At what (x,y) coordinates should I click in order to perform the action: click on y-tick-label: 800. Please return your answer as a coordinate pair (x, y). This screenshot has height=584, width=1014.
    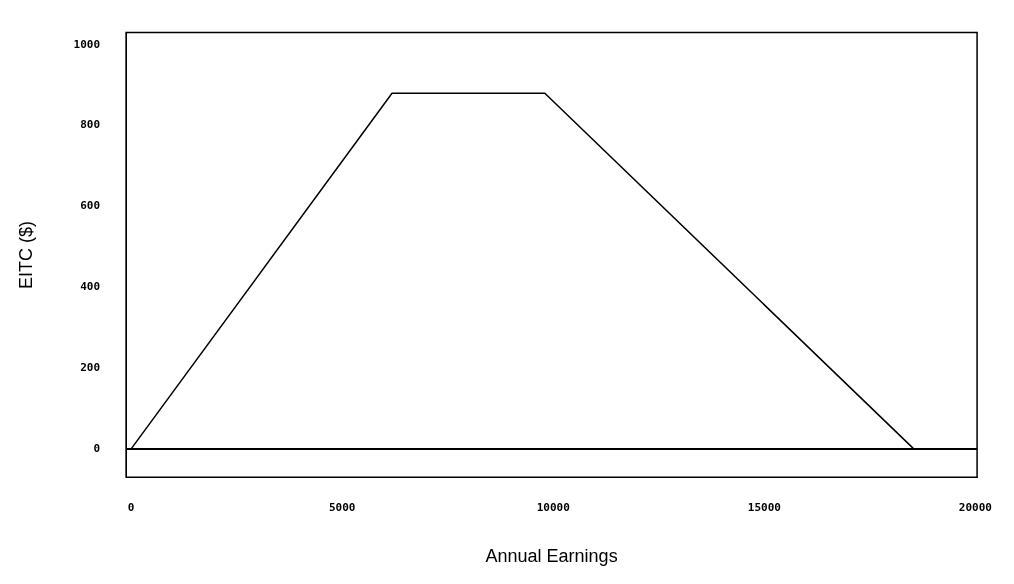
    Looking at the image, I should click on (90, 125).